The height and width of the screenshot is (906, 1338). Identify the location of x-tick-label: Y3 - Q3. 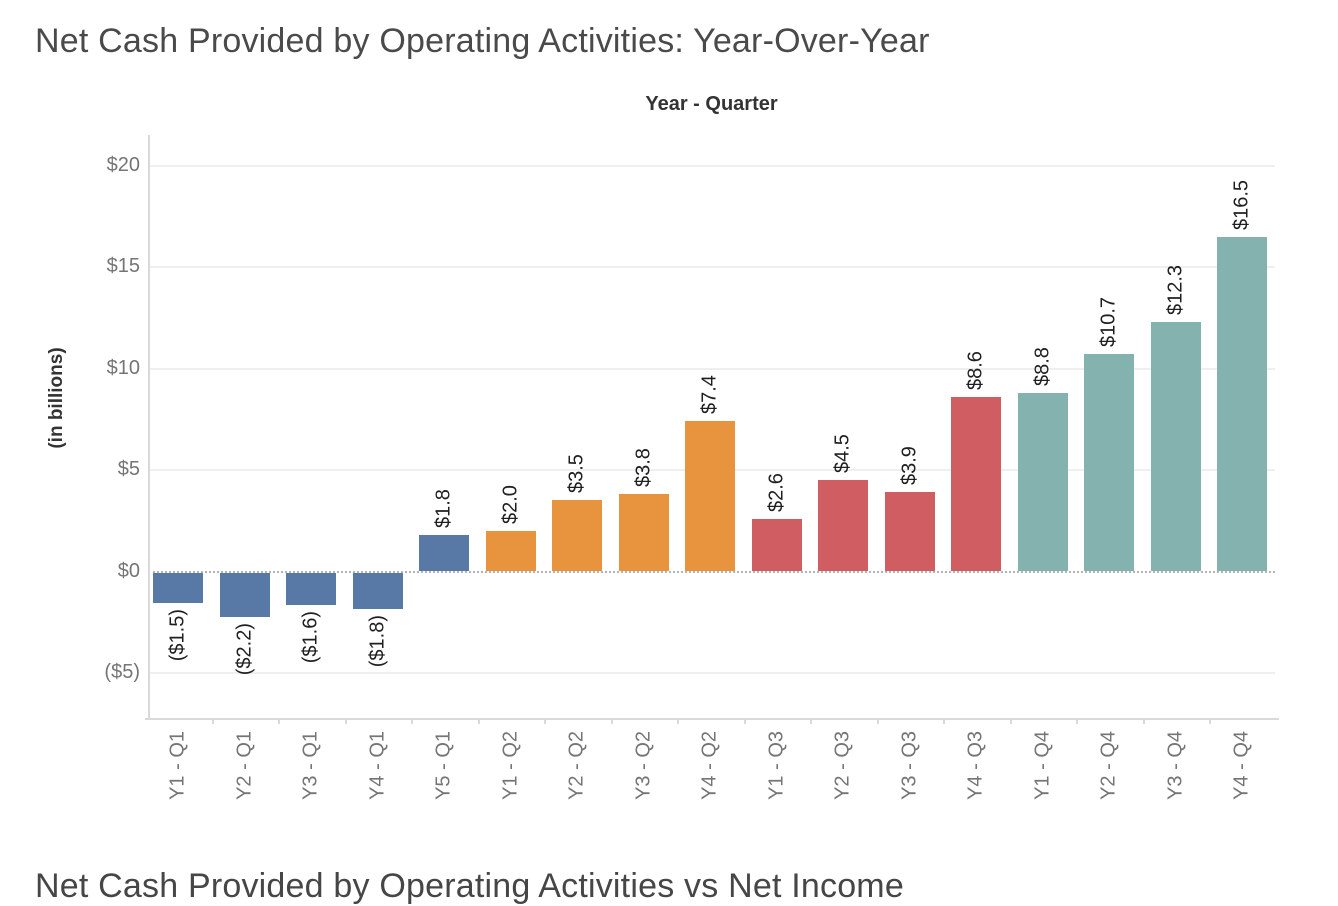
(909, 765).